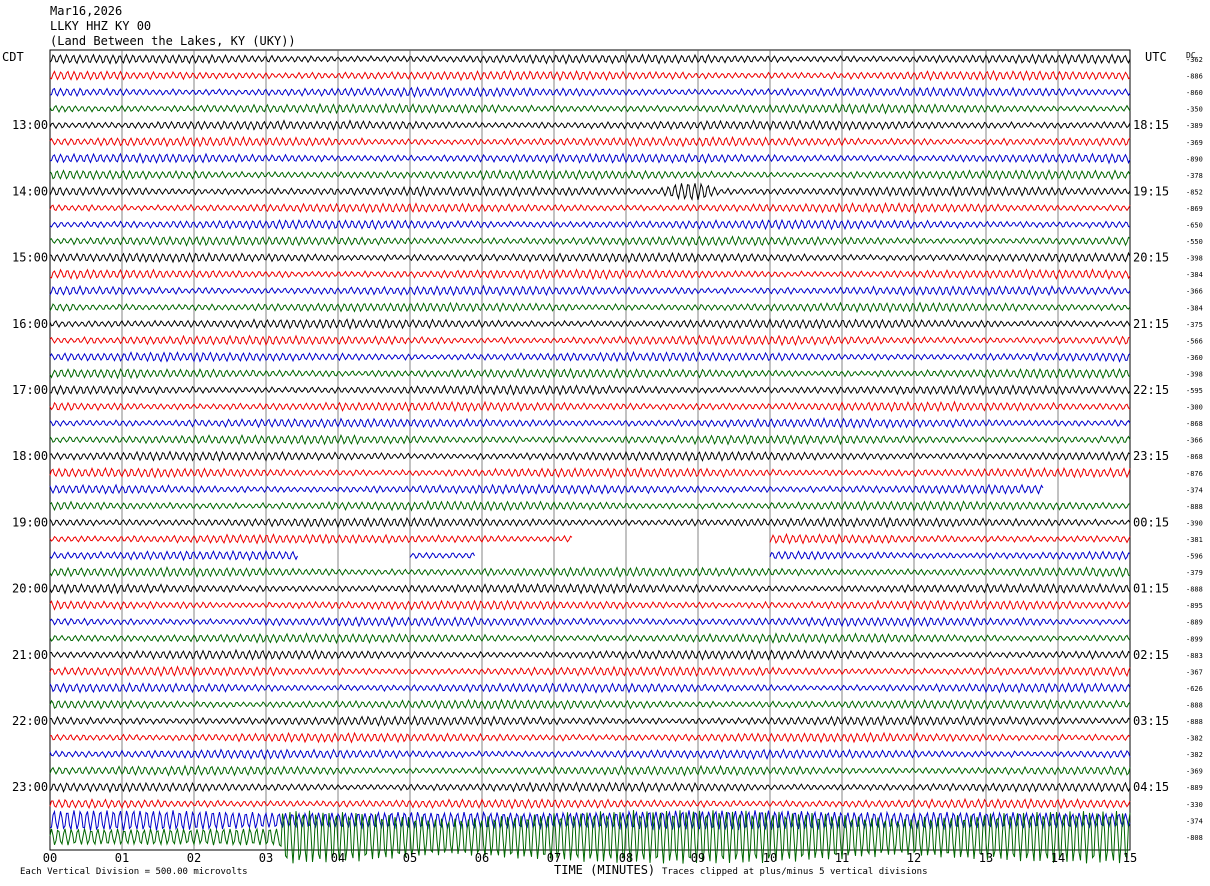 The image size is (1210, 886). What do you see at coordinates (194, 858) in the screenshot?
I see `x-tick-label: 02` at bounding box center [194, 858].